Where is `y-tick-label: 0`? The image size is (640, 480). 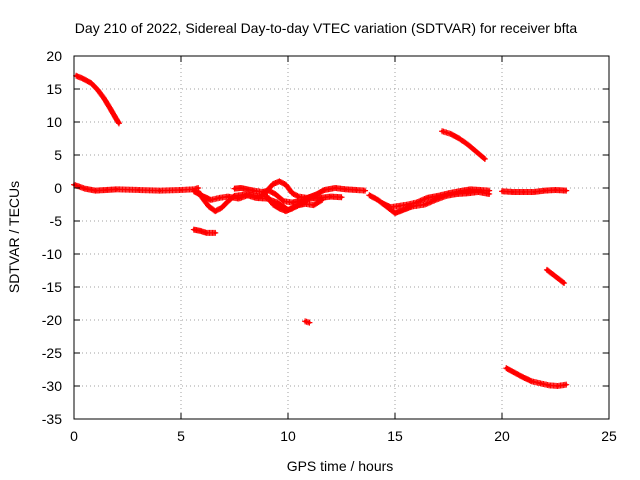
y-tick-label: 0 is located at coordinates (58, 188).